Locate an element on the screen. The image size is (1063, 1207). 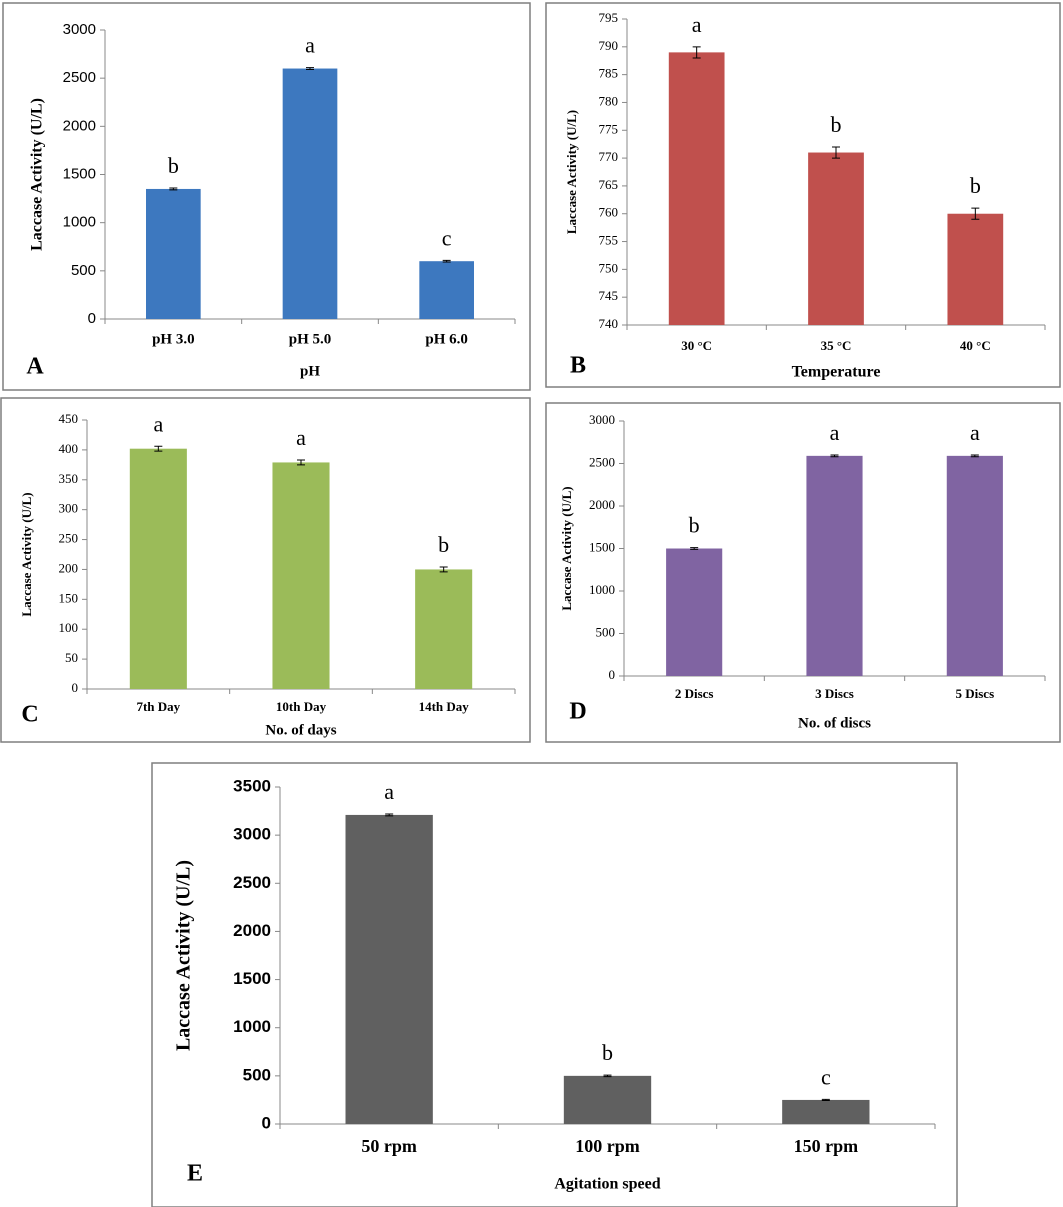
y-tick-label: 100 is located at coordinates (69, 627).